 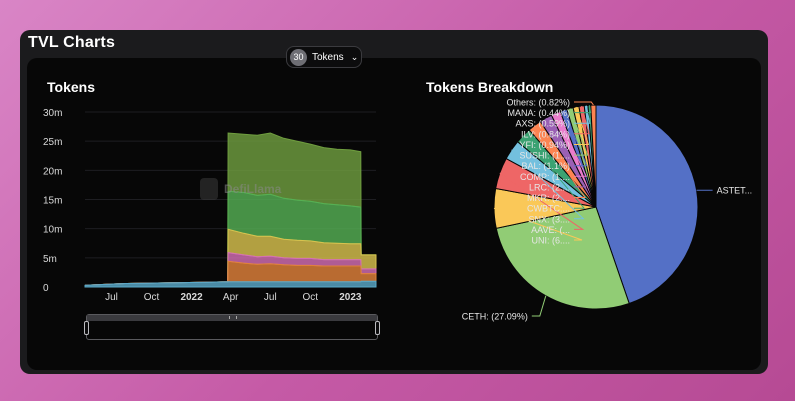 I want to click on date-range-brush, so click(x=232, y=327).